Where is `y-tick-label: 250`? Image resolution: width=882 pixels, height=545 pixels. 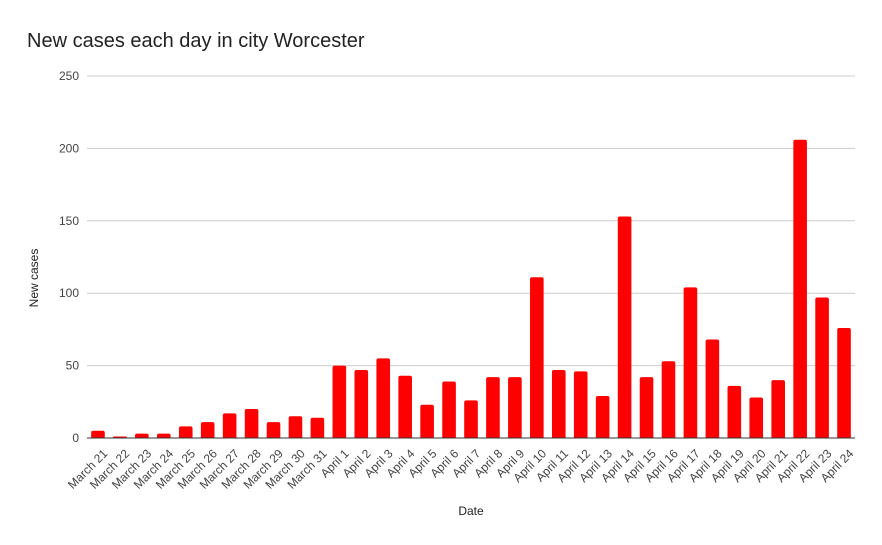
y-tick-label: 250 is located at coordinates (69, 76).